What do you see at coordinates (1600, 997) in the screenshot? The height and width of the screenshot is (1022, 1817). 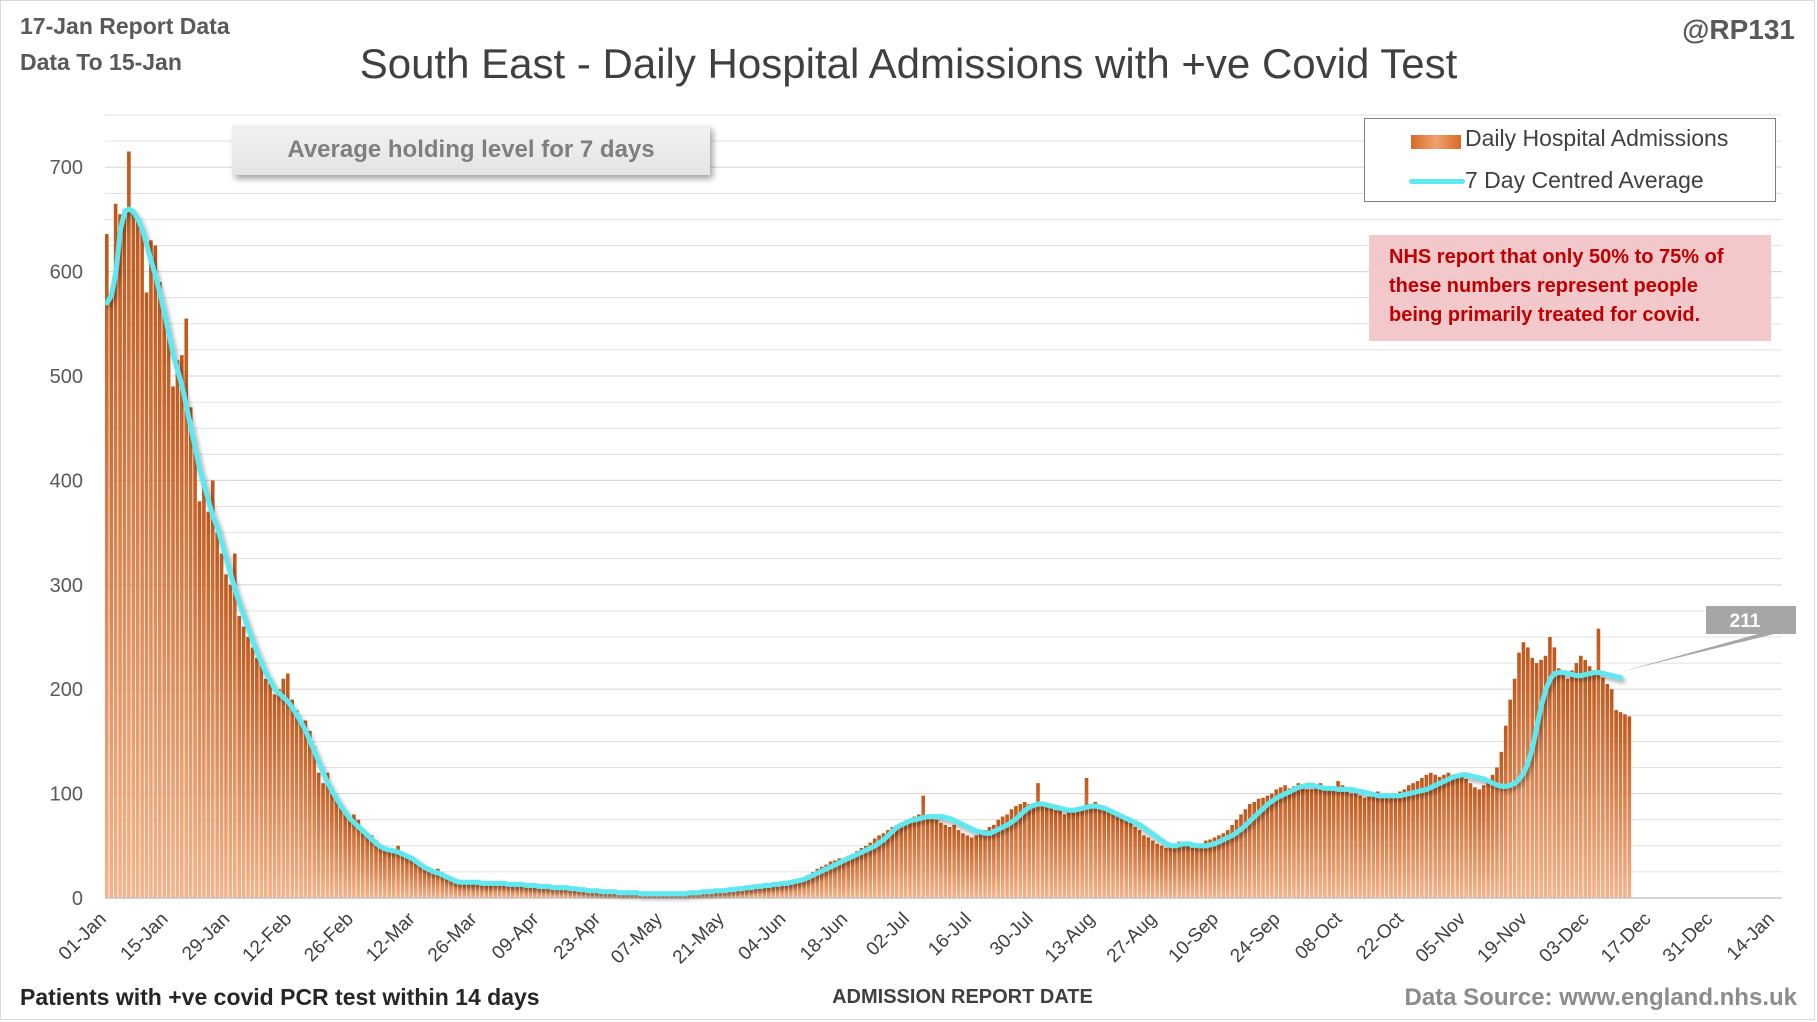 I see `data-source: Data Source: www.england.nhs.uk` at bounding box center [1600, 997].